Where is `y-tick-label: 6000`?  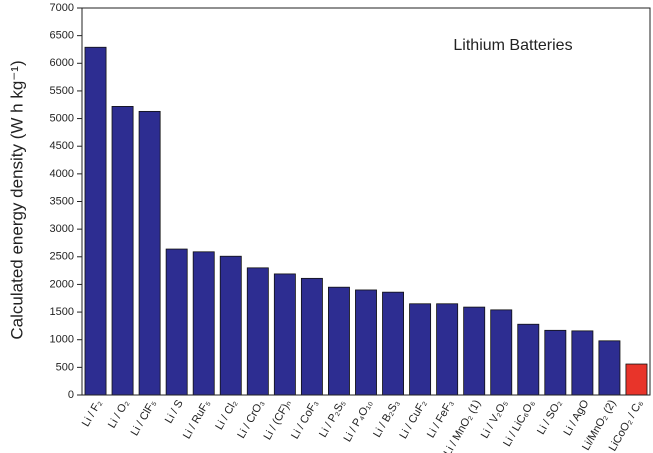
y-tick-label: 6000 is located at coordinates (62, 63).